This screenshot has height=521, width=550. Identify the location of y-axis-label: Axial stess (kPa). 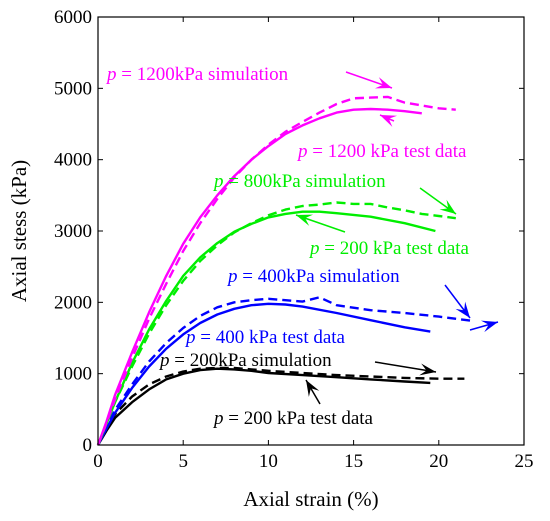
(19, 231).